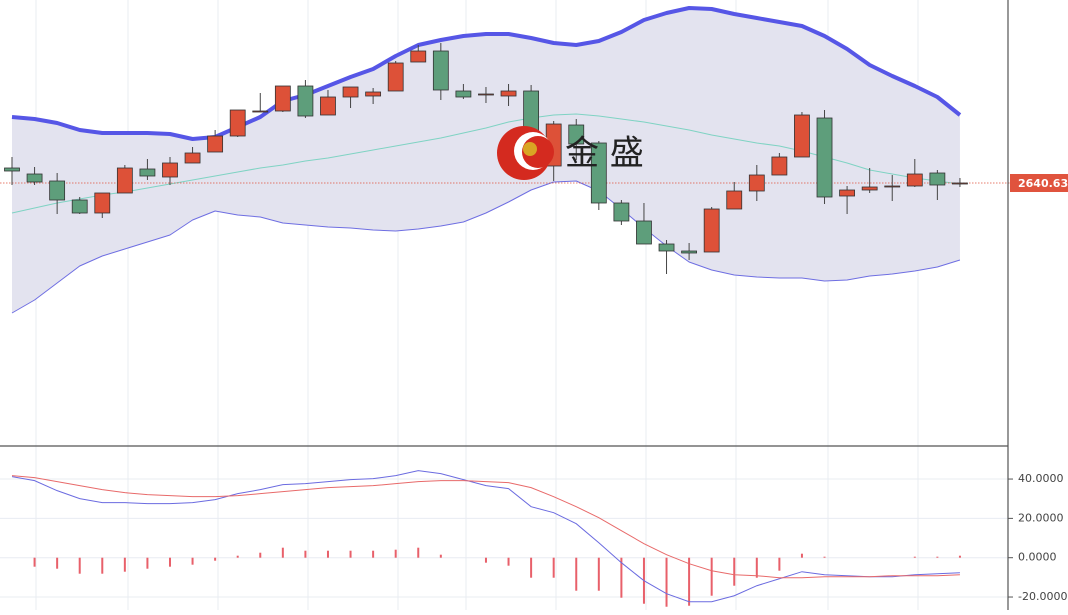  Describe the element at coordinates (1043, 183) in the screenshot. I see `price-label: 2640.630` at that location.